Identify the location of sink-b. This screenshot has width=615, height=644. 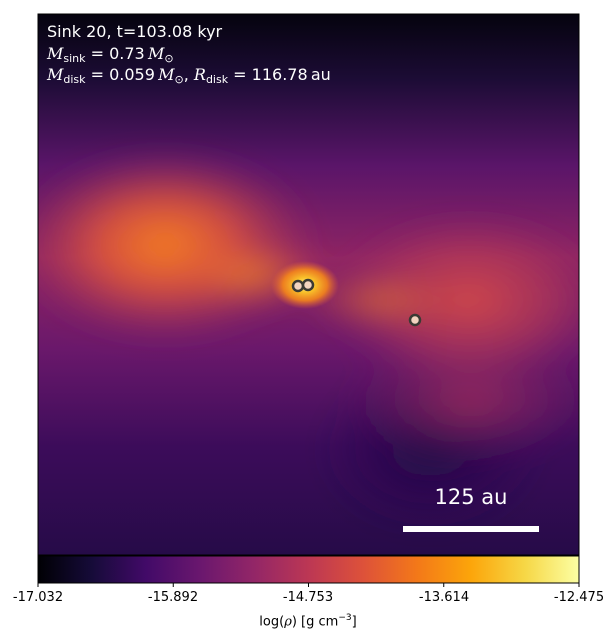
(308, 285).